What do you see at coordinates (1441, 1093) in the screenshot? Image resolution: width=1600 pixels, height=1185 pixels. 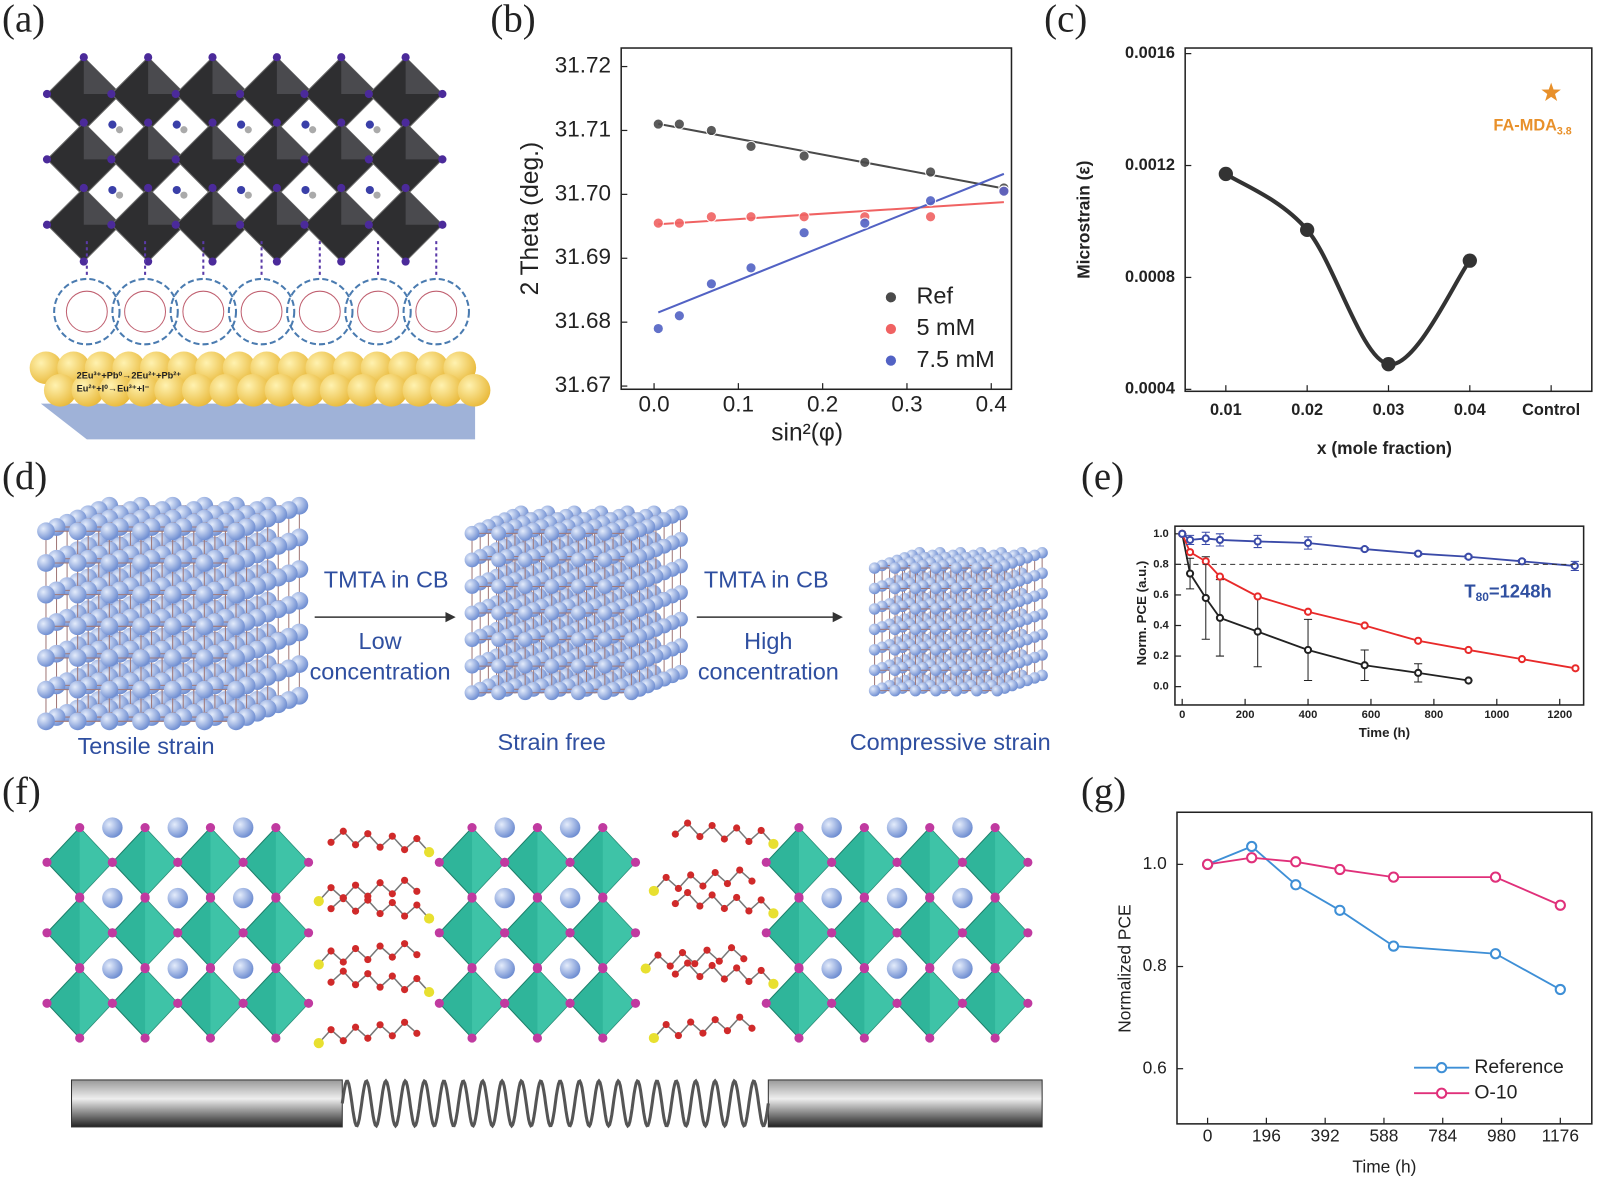 I see `legend-marker` at bounding box center [1441, 1093].